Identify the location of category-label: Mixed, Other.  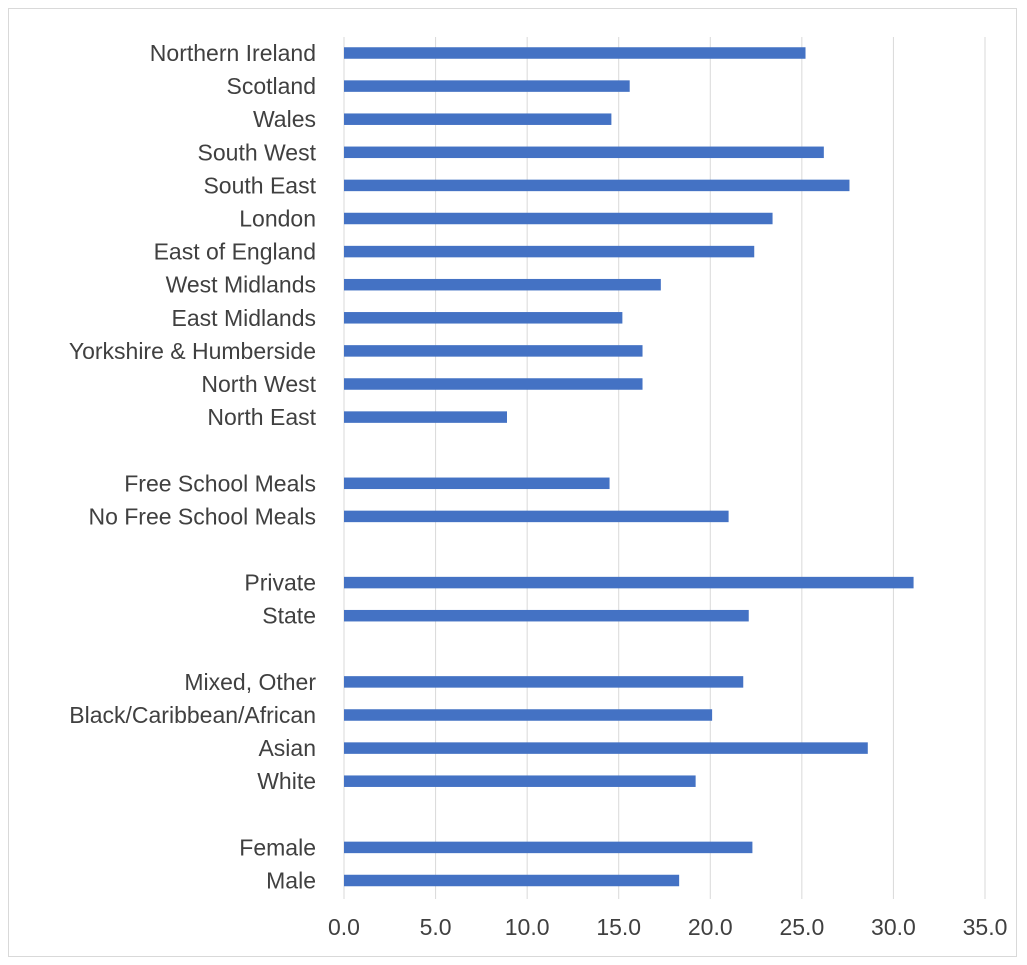
(250, 682).